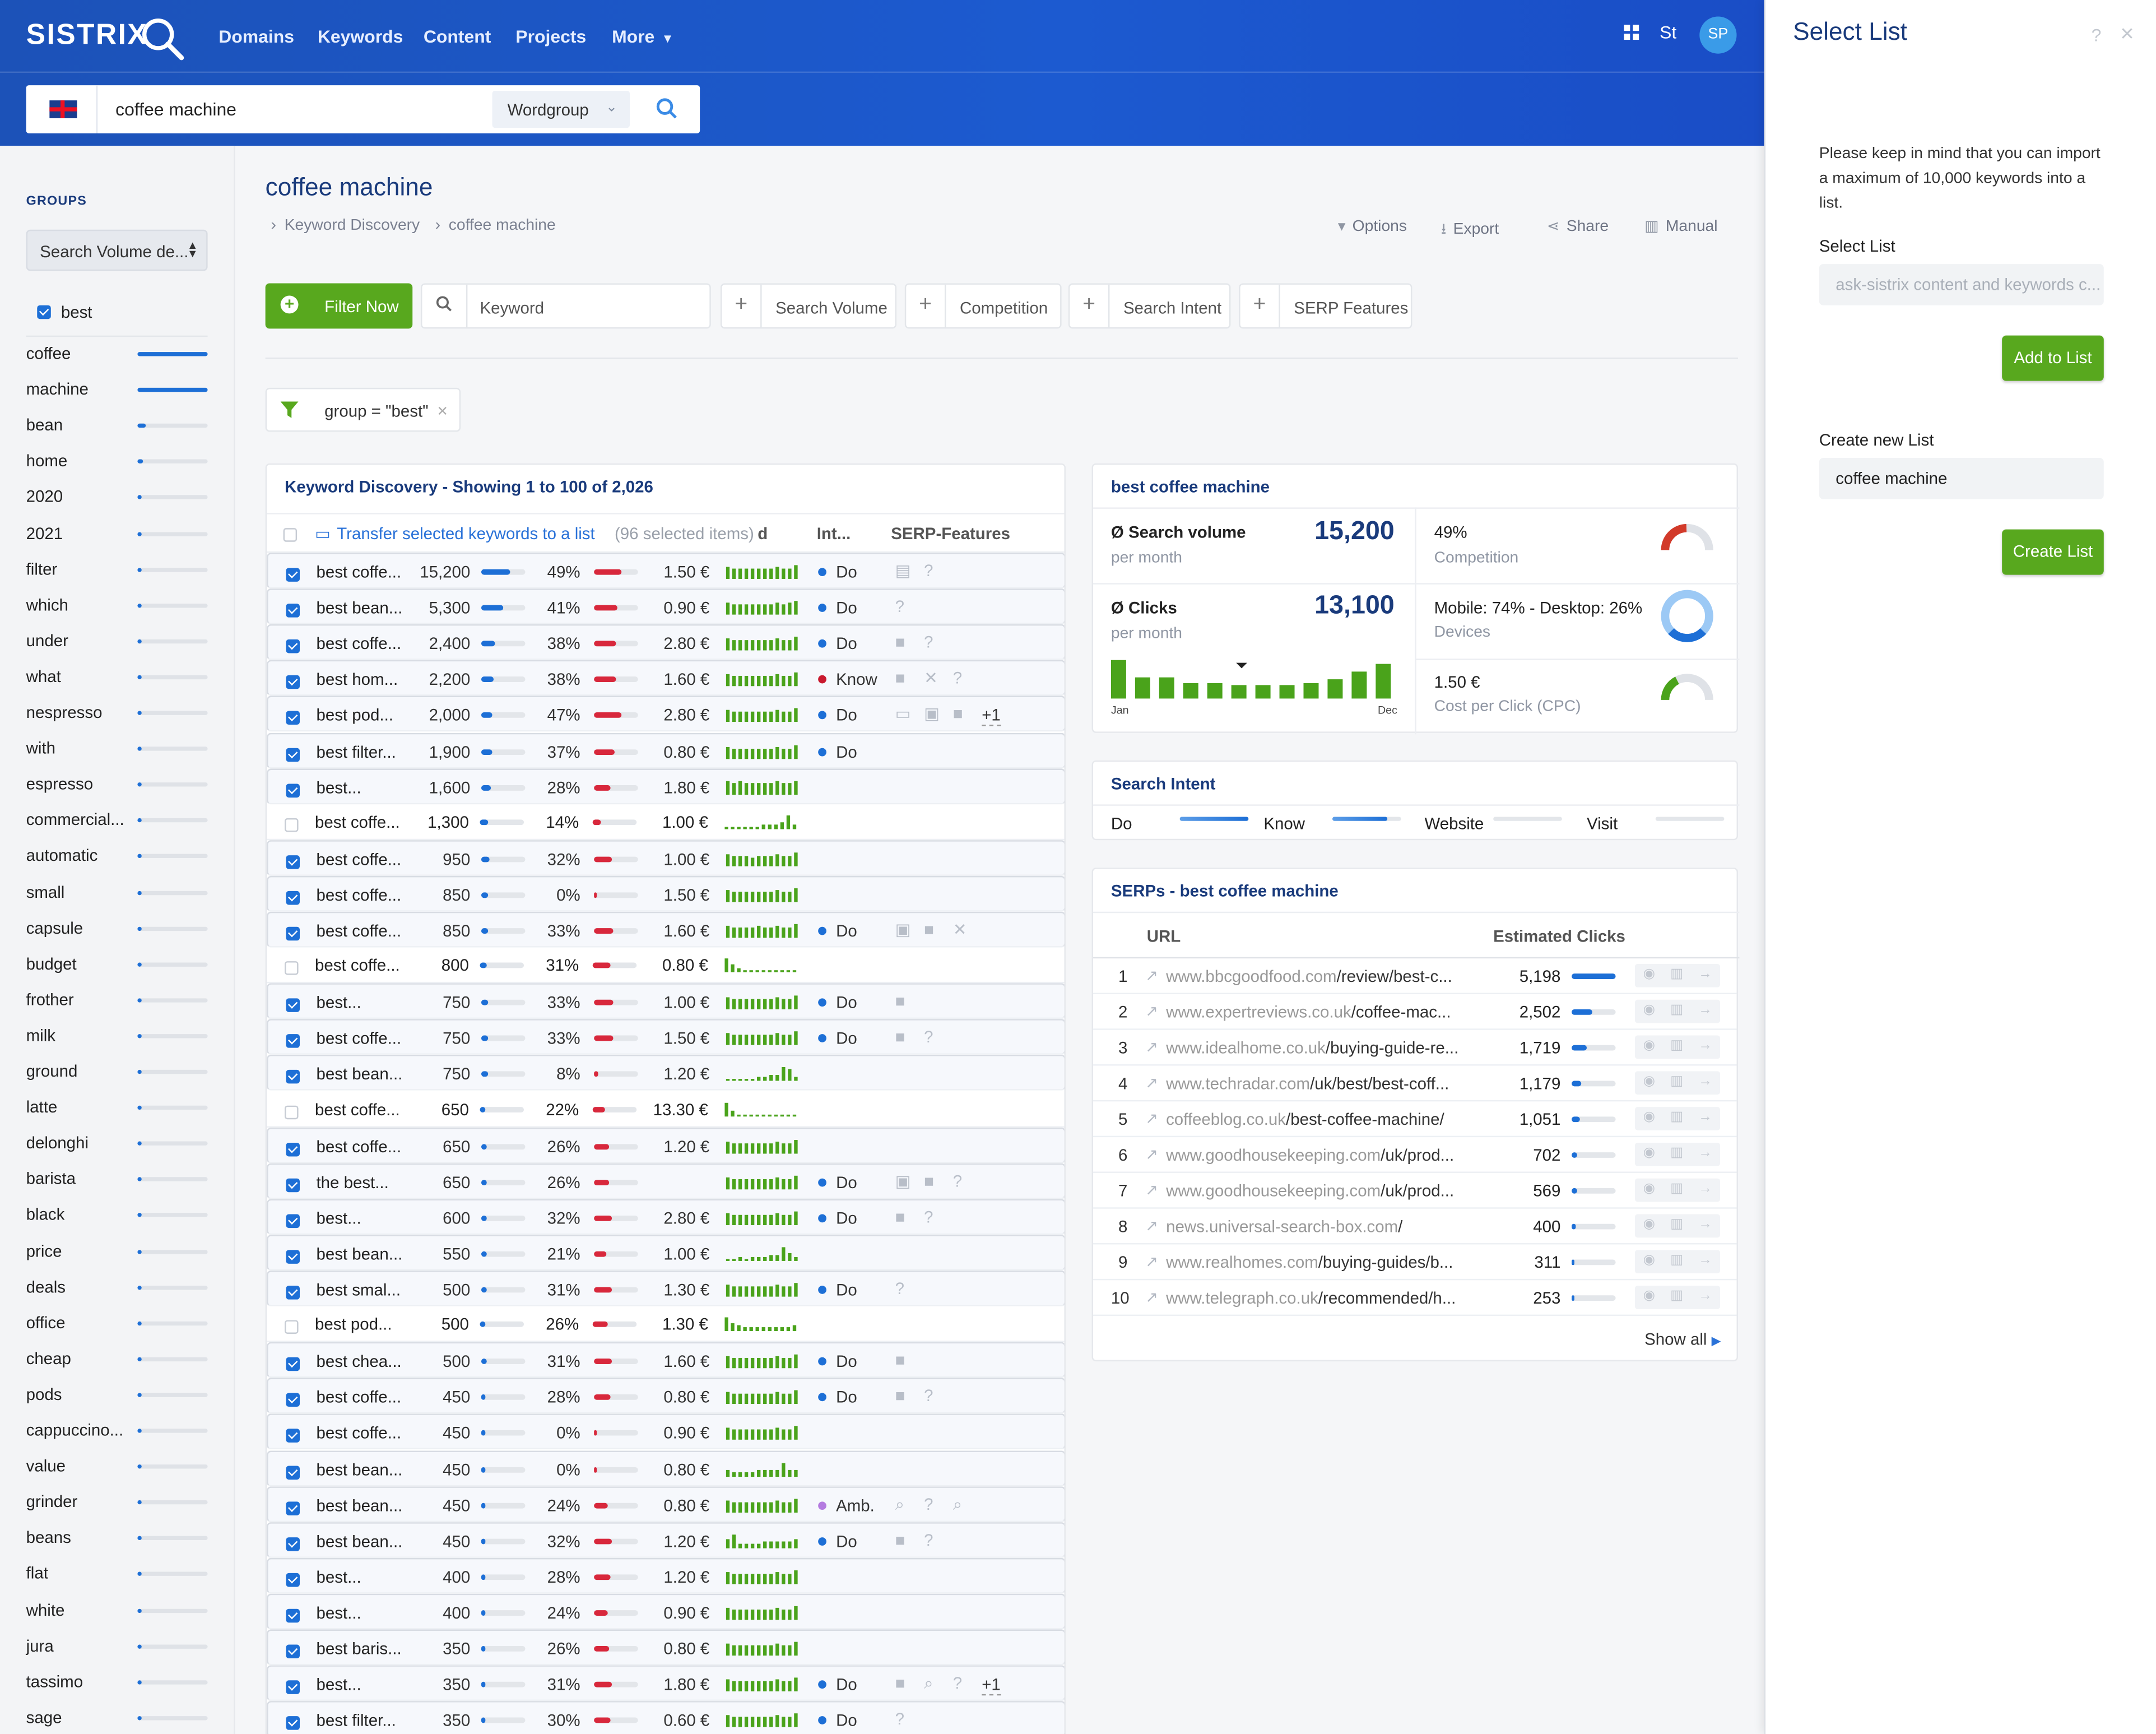 The width and height of the screenshot is (2156, 1734). I want to click on table-row: best... 350 31% 1.80 € Do ■ ⌕? +1, so click(666, 1683).